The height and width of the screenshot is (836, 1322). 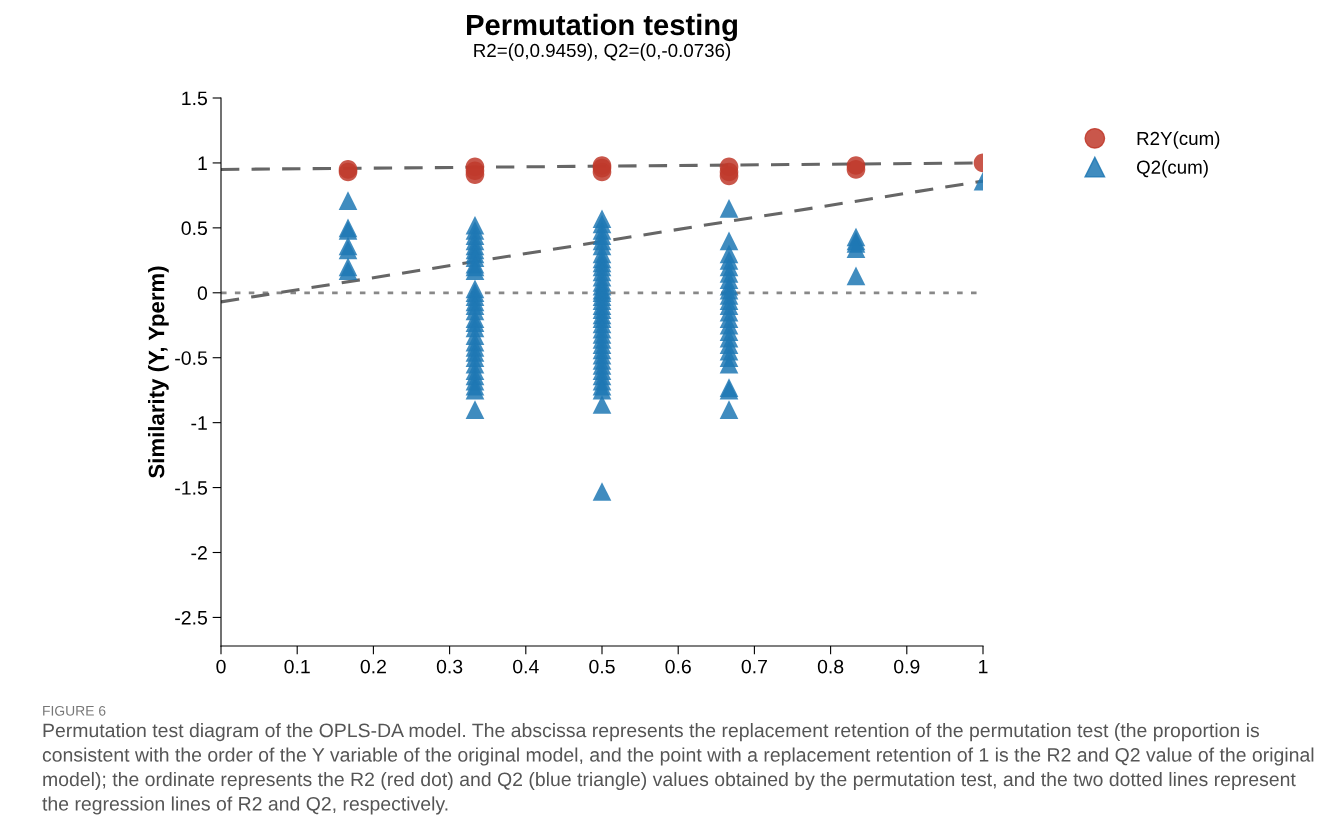 I want to click on x-tick-label: 0.6, so click(x=678, y=666).